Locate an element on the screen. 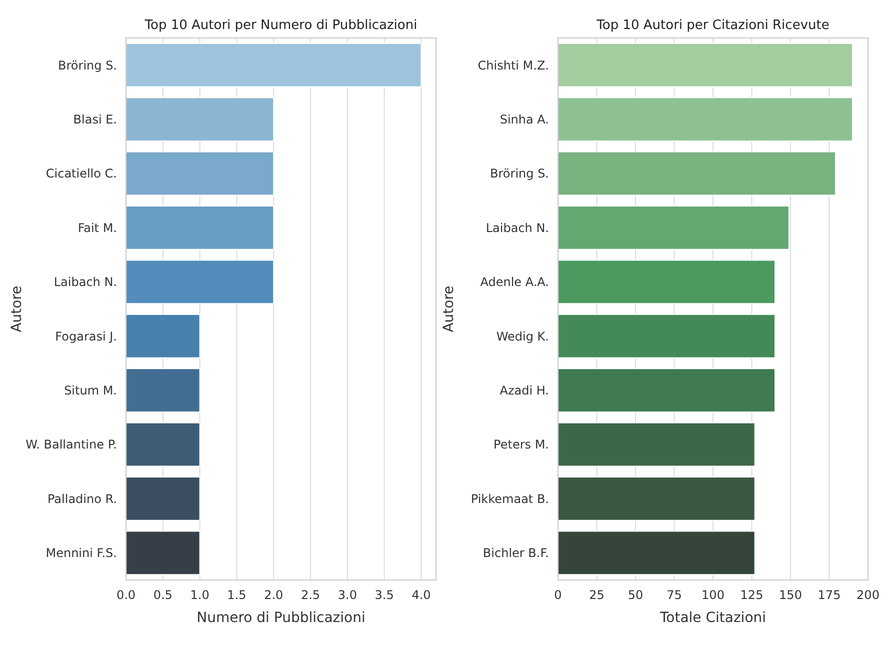  y-tick-label: Fogarasi J. is located at coordinates (86, 336).